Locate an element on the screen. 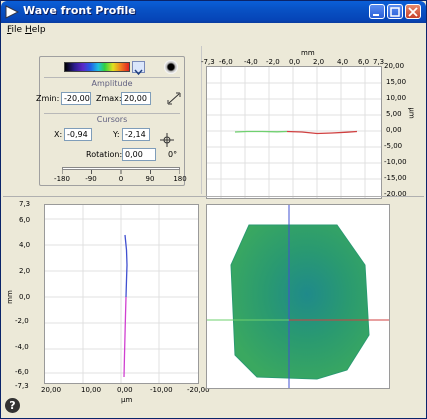 This screenshot has width=427, height=419. y-tick: 0,0 is located at coordinates (25, 297).